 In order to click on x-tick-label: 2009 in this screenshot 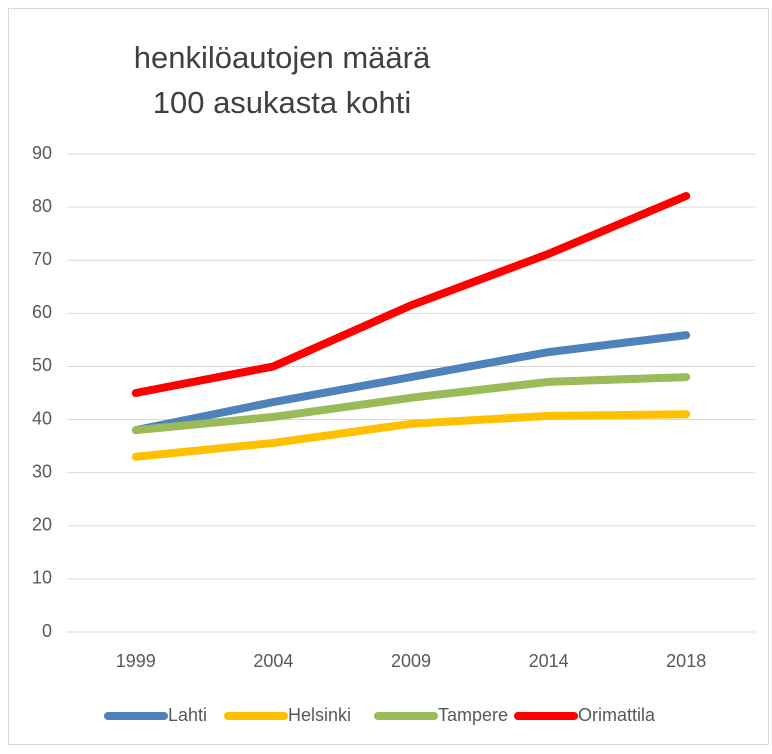, I will do `click(411, 661)`.